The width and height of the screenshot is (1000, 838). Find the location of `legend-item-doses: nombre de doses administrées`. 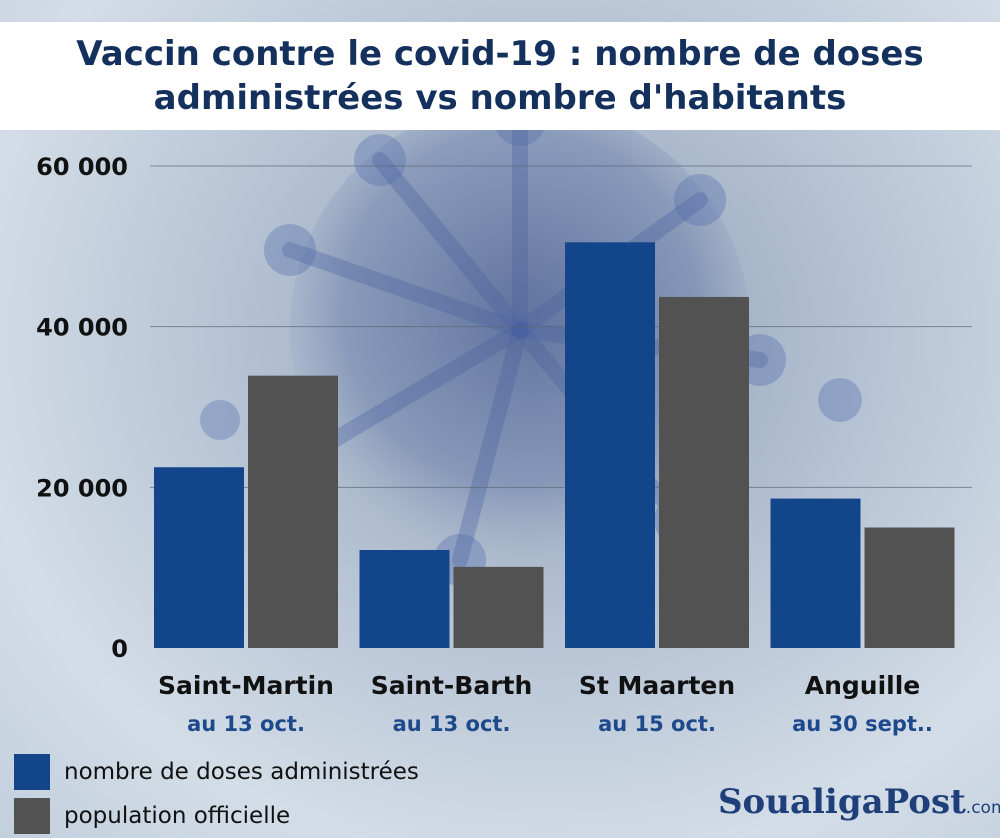

legend-item-doses: nombre de doses administrées is located at coordinates (216, 772).